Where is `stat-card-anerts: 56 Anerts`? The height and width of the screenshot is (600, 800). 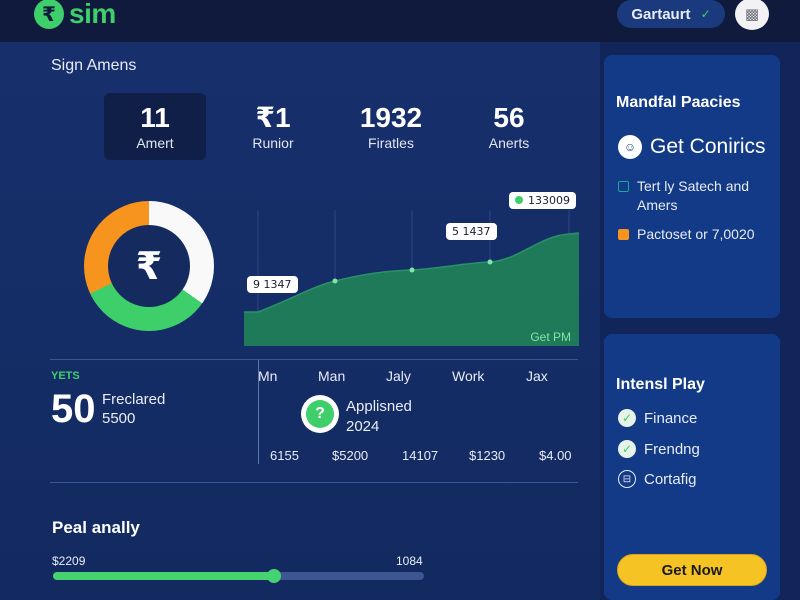 stat-card-anerts: 56 Anerts is located at coordinates (509, 126).